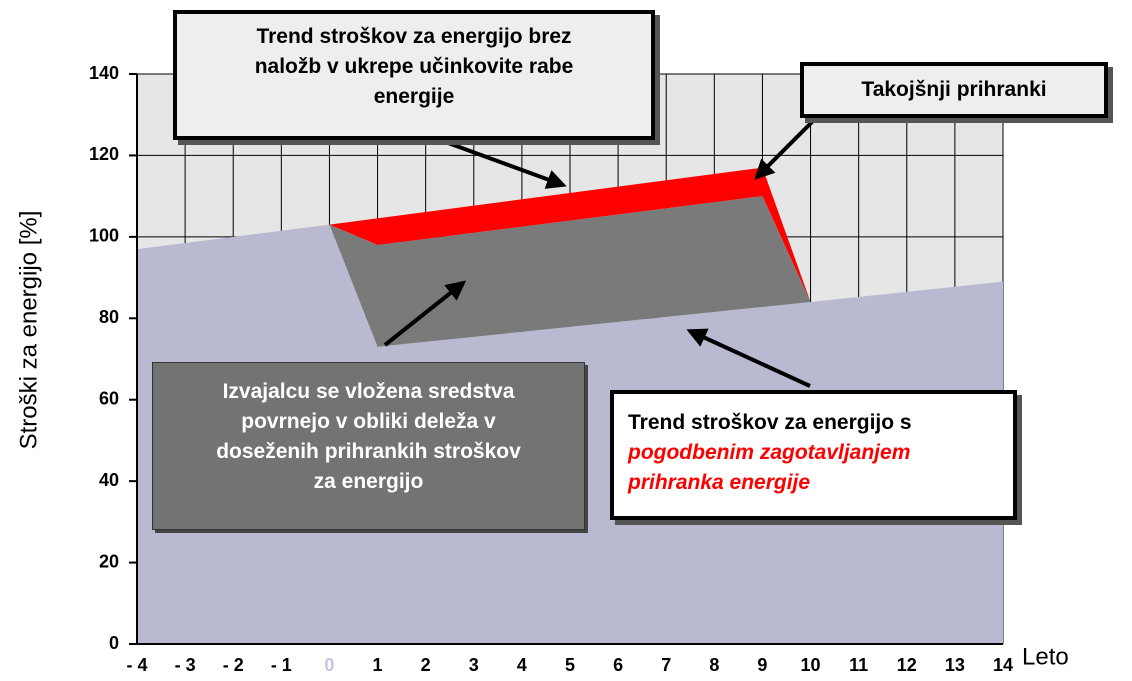 This screenshot has height=681, width=1132. Describe the element at coordinates (109, 480) in the screenshot. I see `y-tick-label: 40` at that location.